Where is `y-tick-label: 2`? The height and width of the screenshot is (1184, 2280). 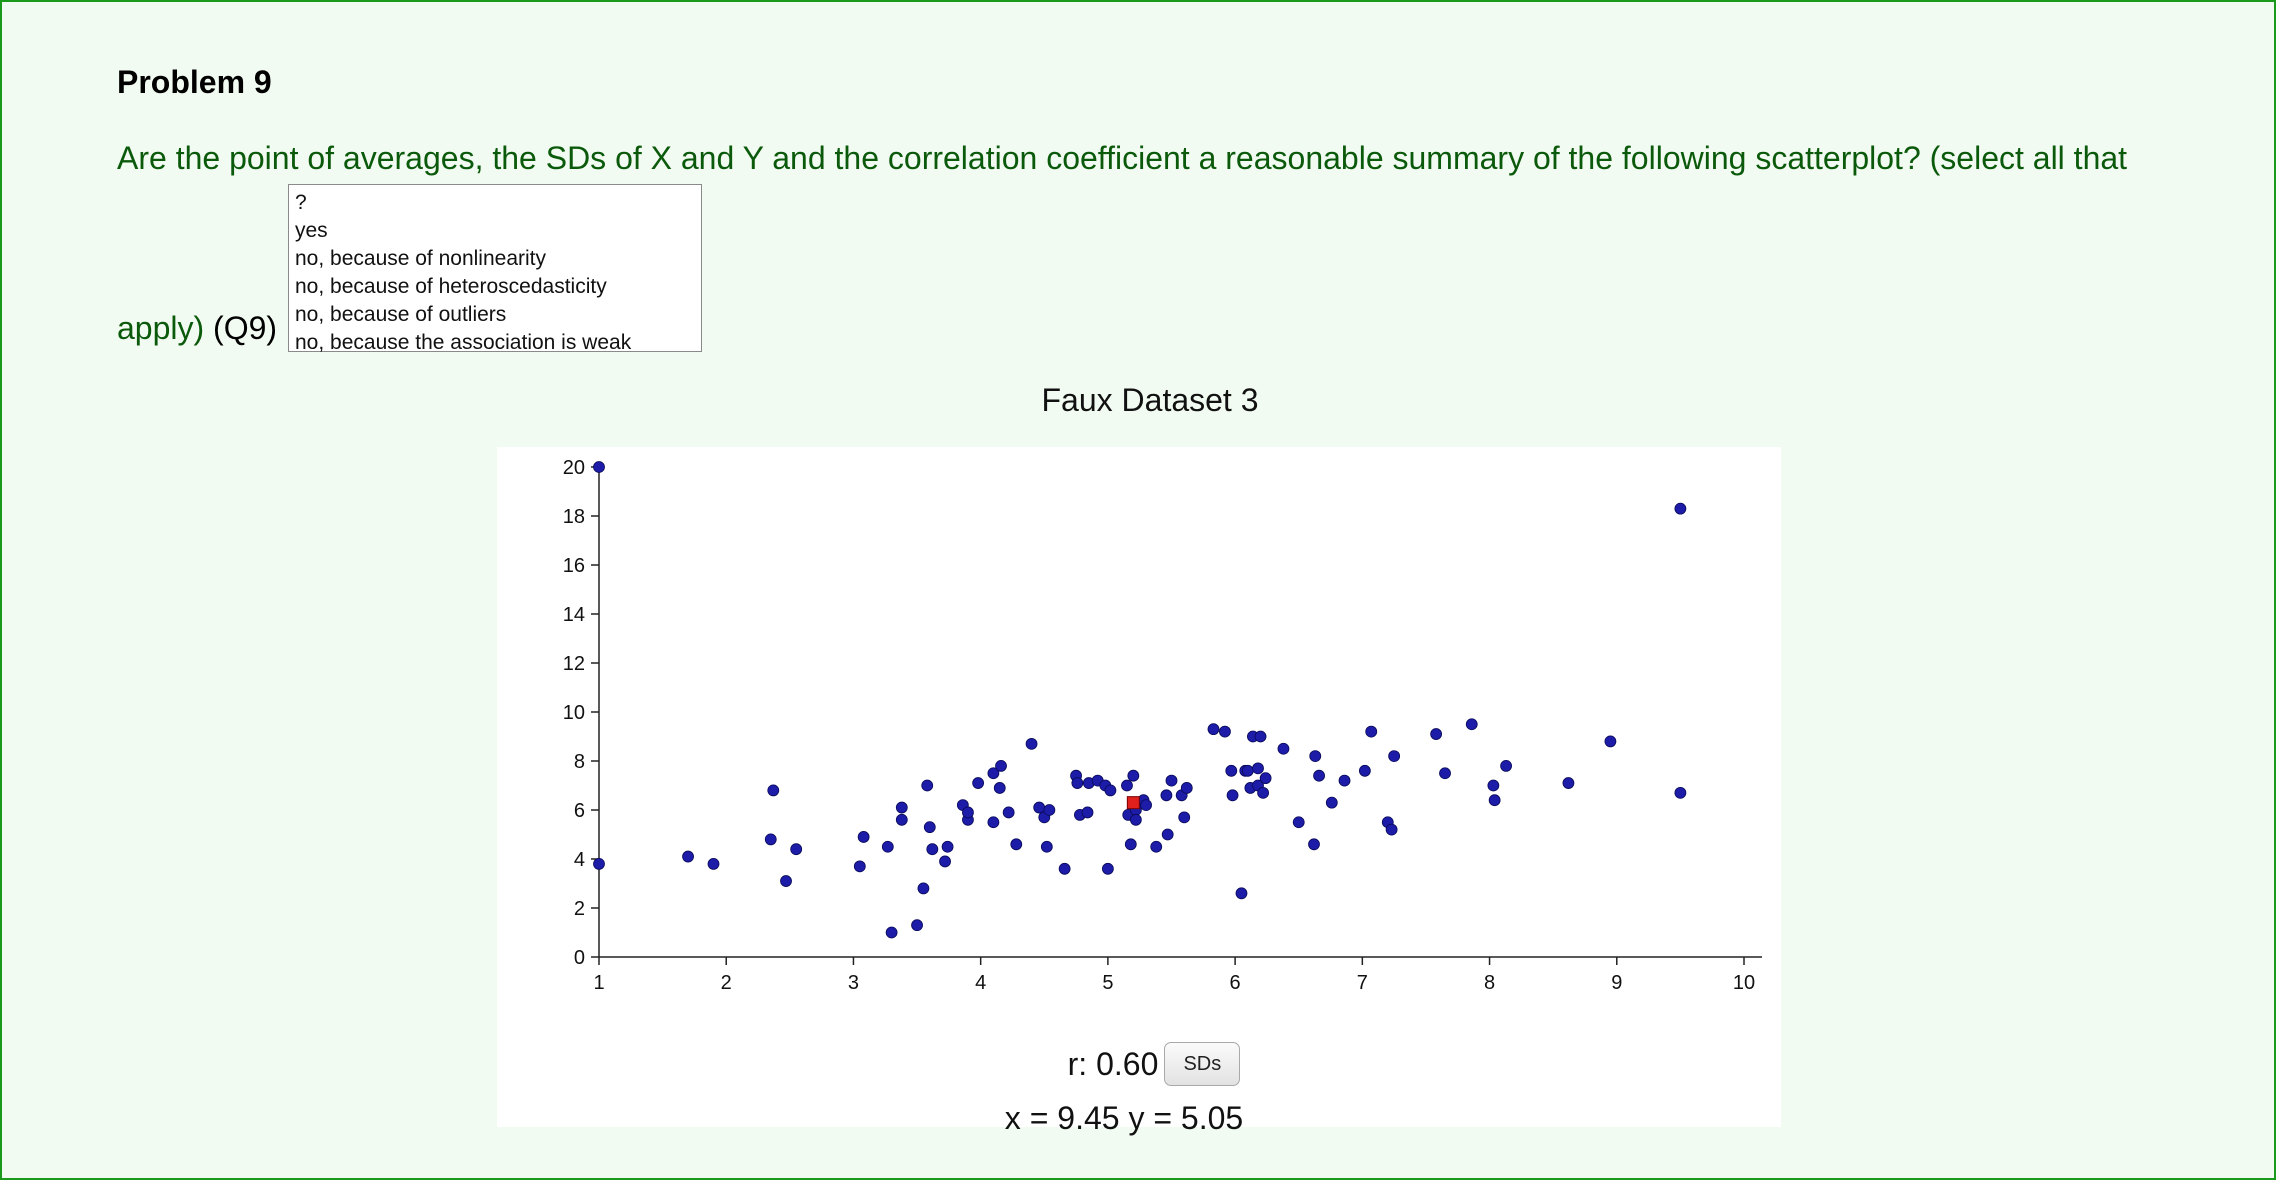 y-tick-label: 2 is located at coordinates (579, 909).